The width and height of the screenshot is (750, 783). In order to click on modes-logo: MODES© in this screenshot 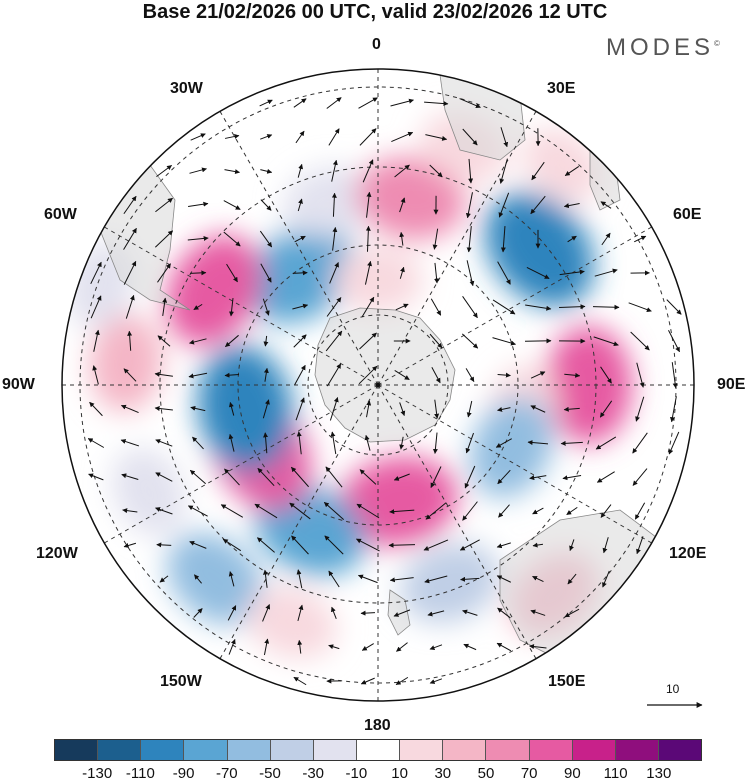, I will do `click(663, 48)`.